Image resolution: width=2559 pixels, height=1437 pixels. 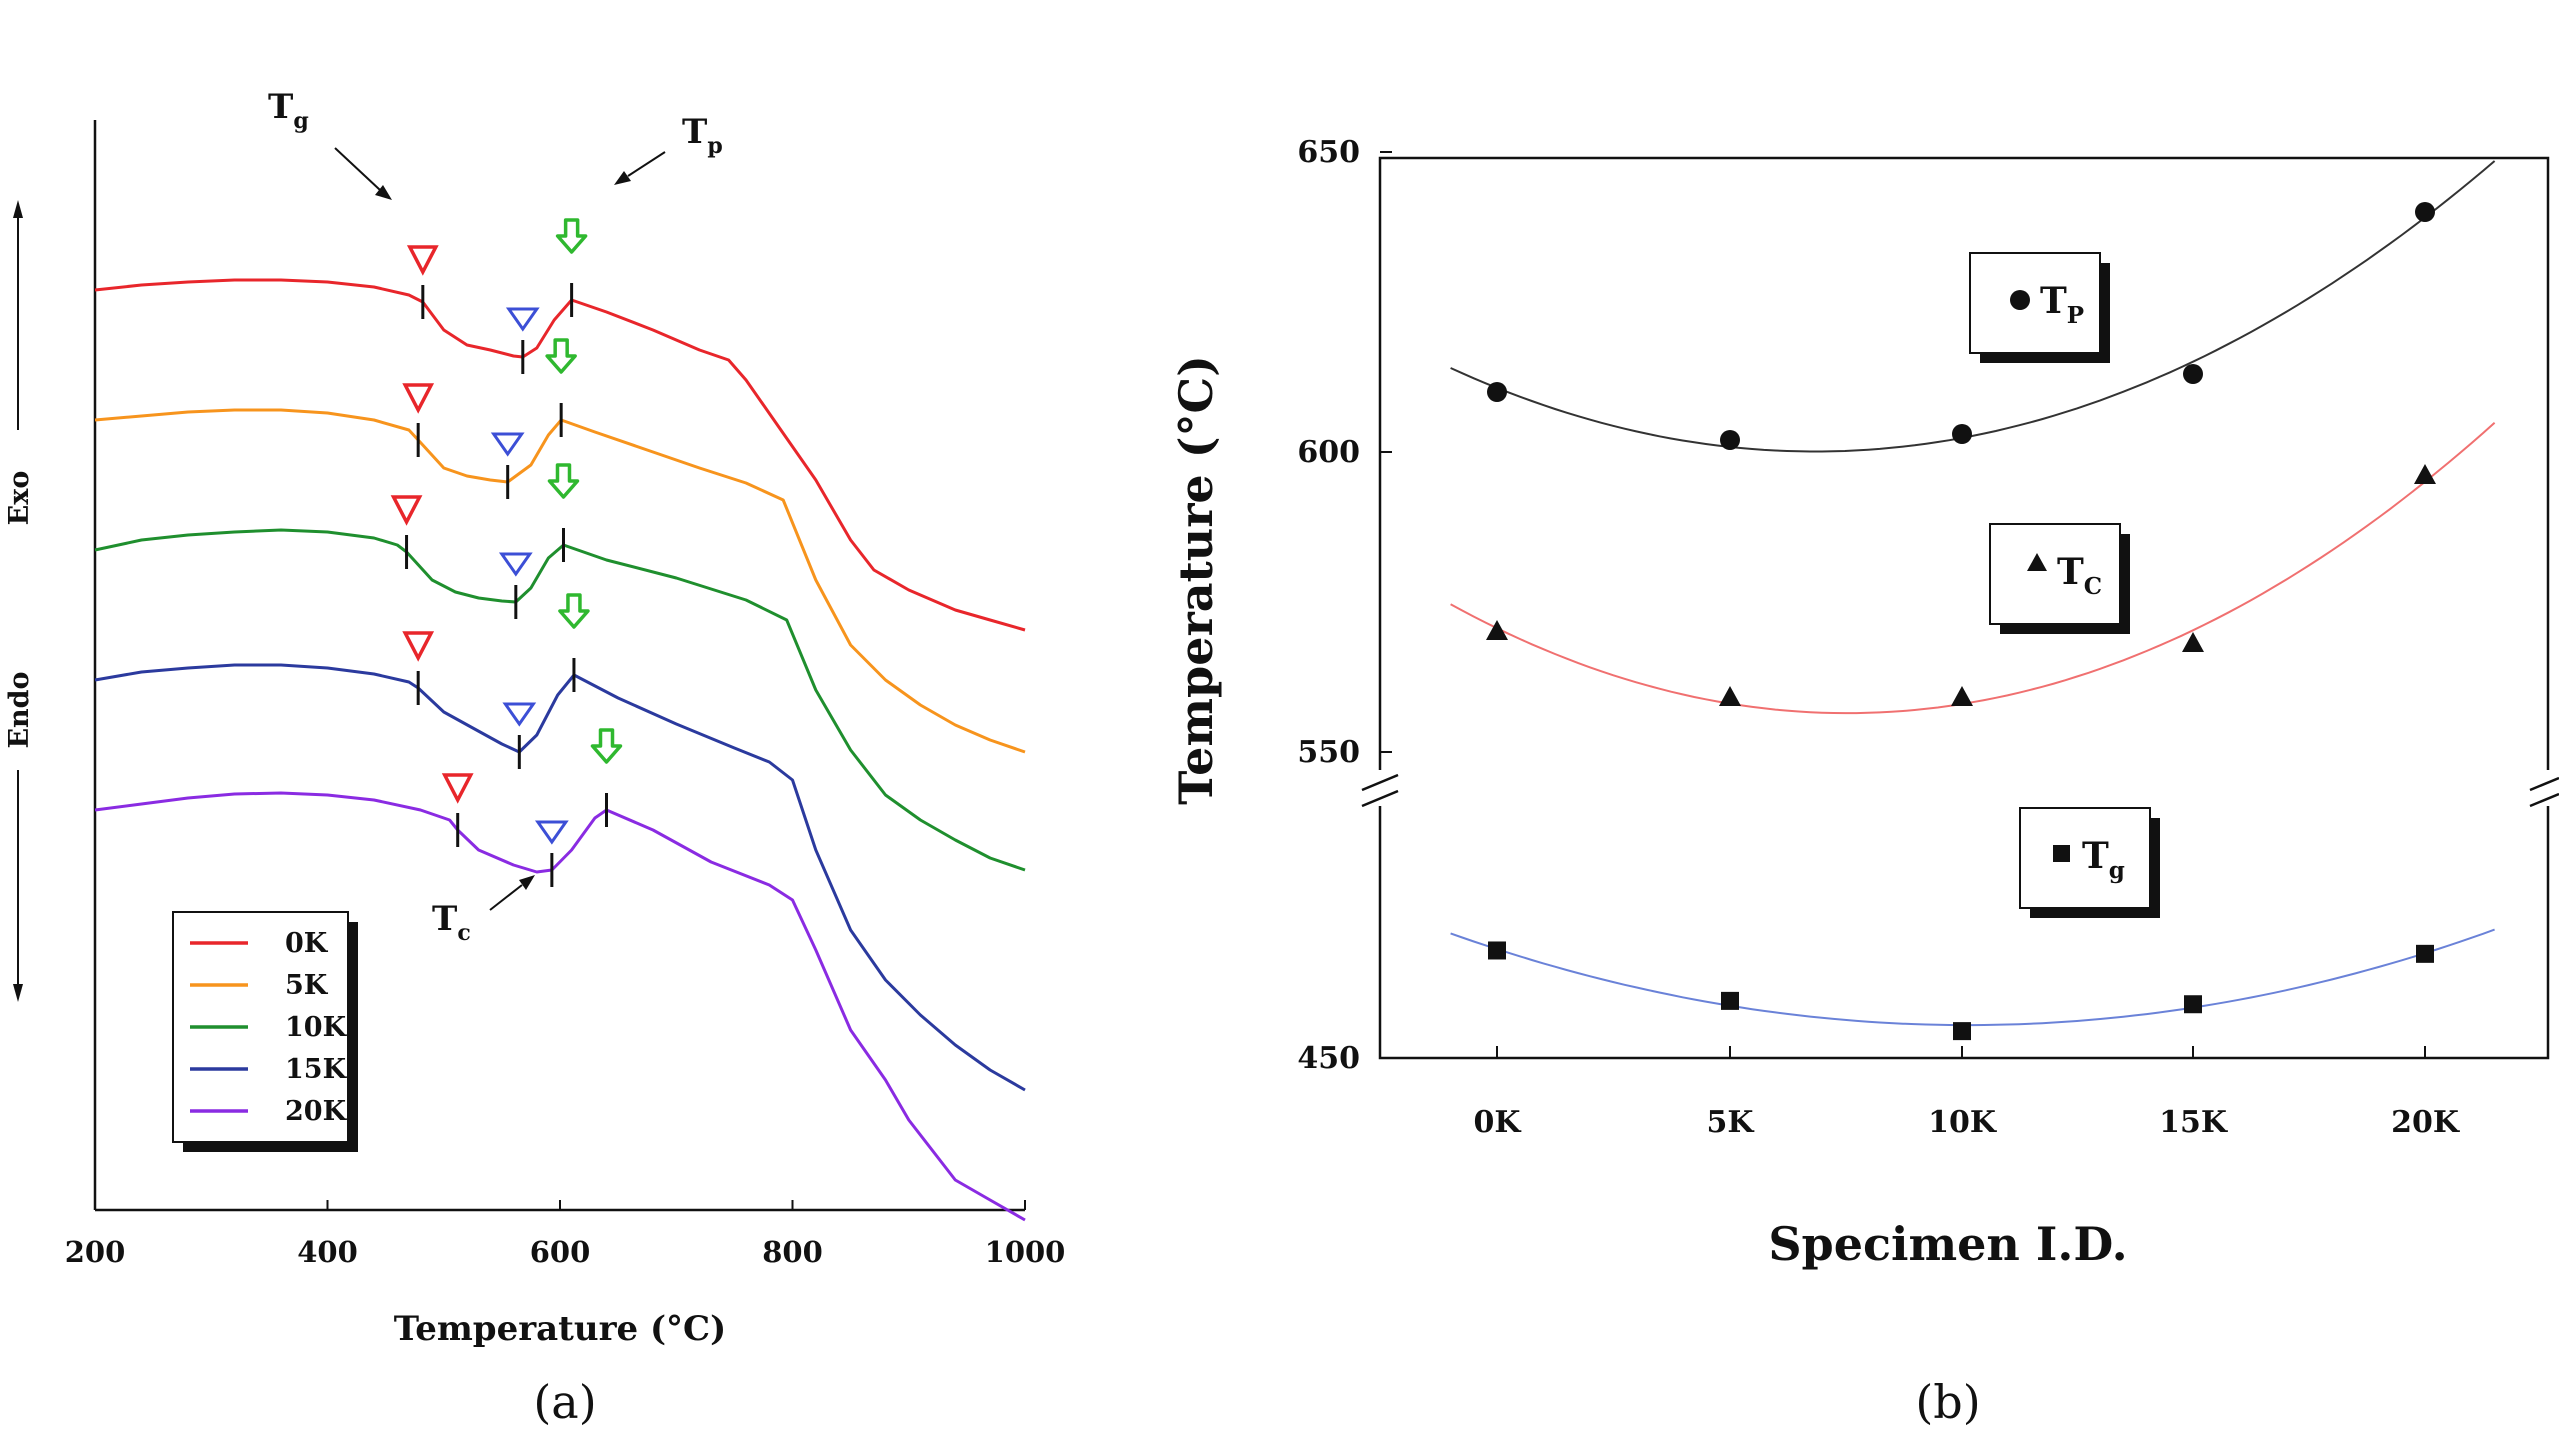 I want to click on panel-b-caption: (b), so click(x=1947, y=1402).